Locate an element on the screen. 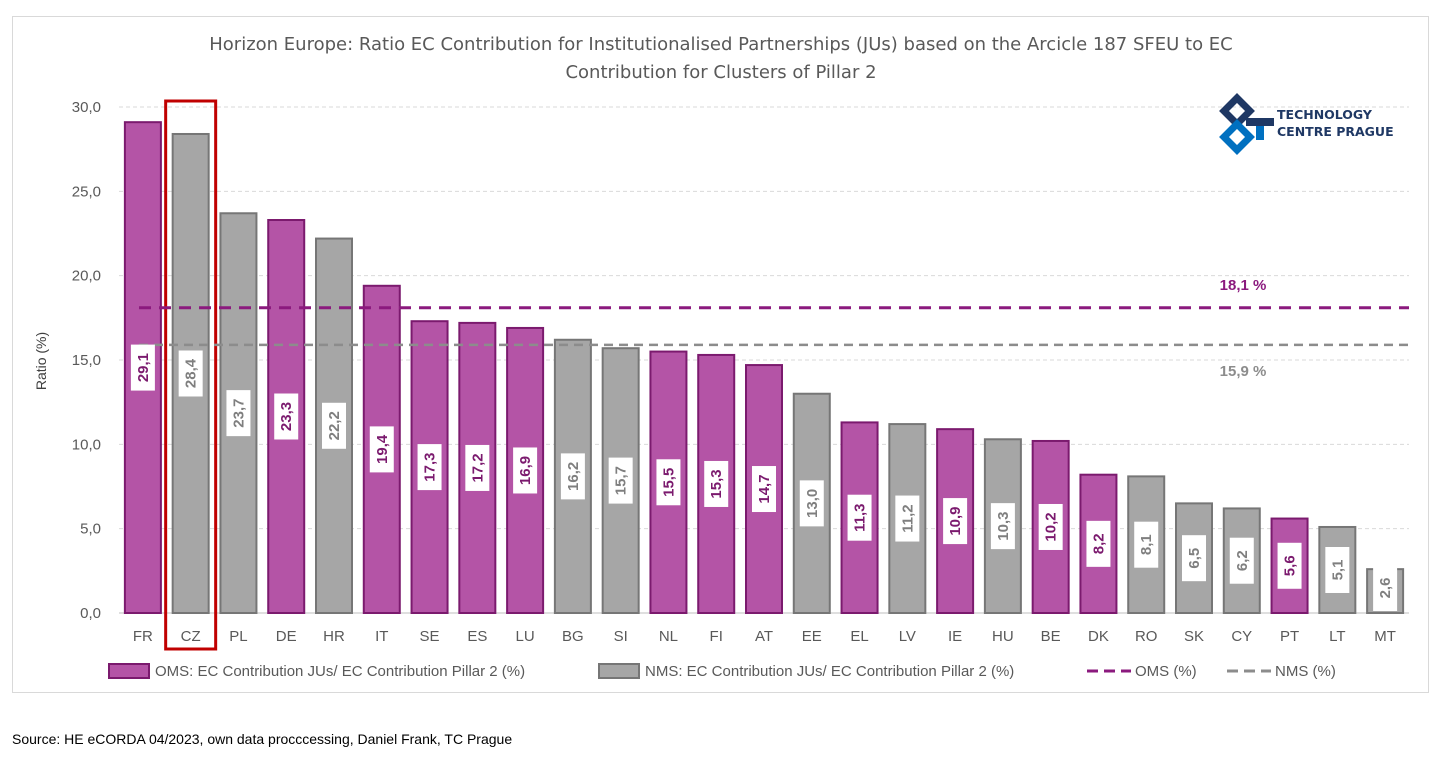 The width and height of the screenshot is (1442, 758). x-tick-label: EE is located at coordinates (812, 636).